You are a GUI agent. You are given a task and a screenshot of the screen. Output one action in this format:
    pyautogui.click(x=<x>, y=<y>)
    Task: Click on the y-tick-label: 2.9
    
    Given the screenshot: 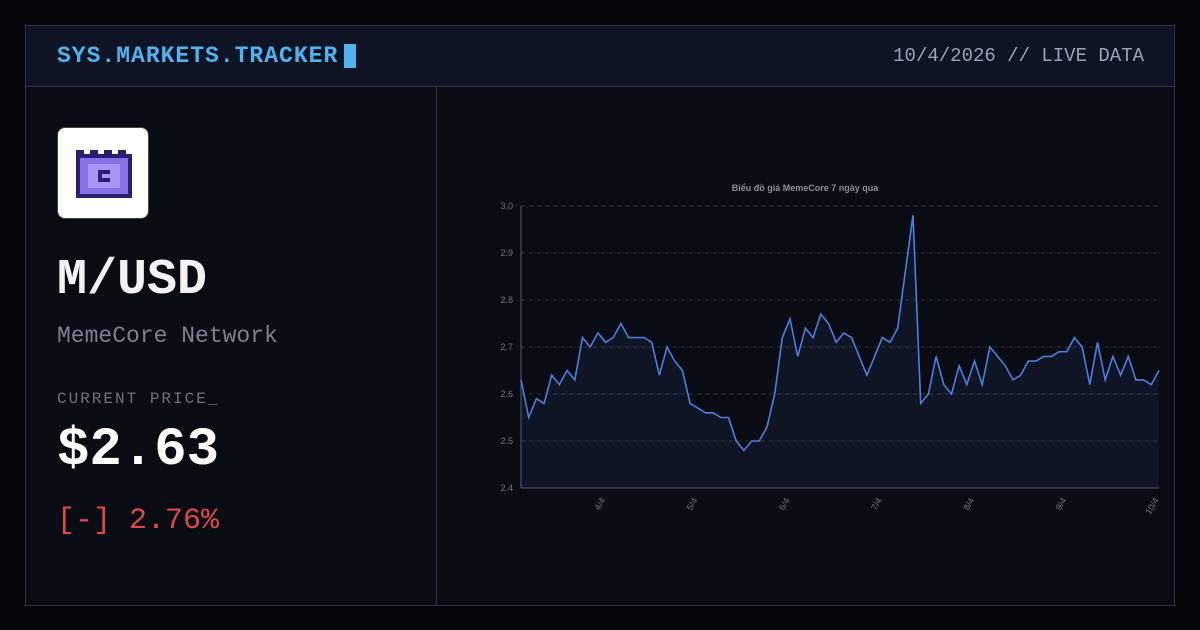 What is the action you would take?
    pyautogui.click(x=506, y=253)
    